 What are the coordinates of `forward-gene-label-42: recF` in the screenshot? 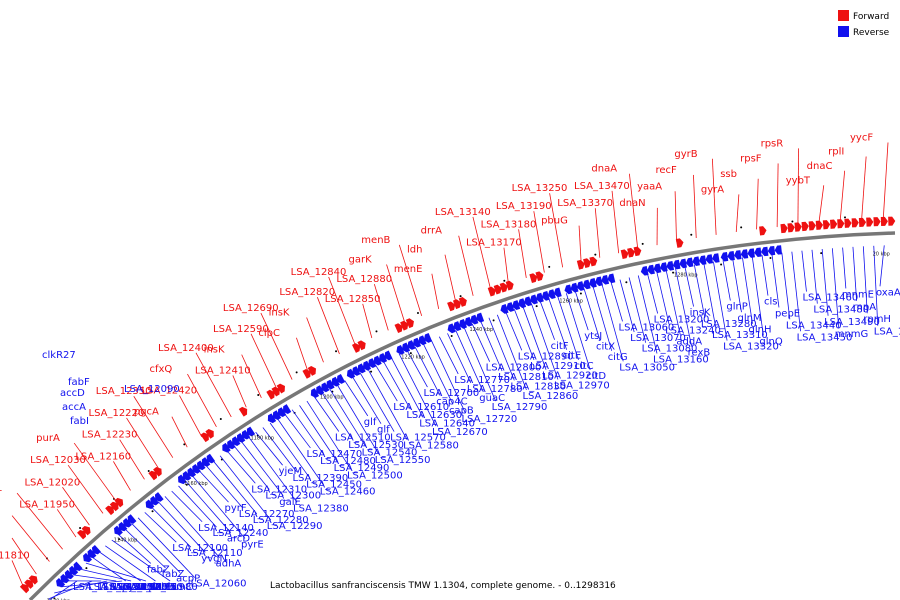 It's located at (666, 170).